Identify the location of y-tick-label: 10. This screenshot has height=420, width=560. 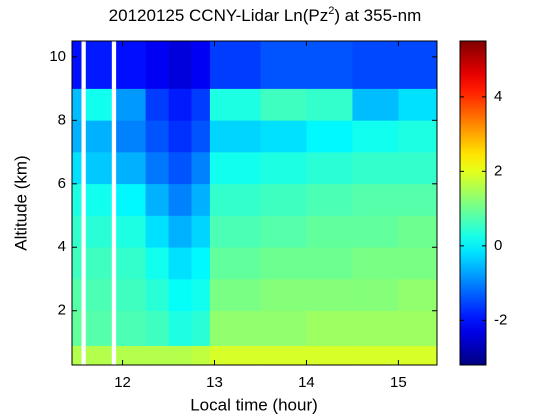
(57, 56).